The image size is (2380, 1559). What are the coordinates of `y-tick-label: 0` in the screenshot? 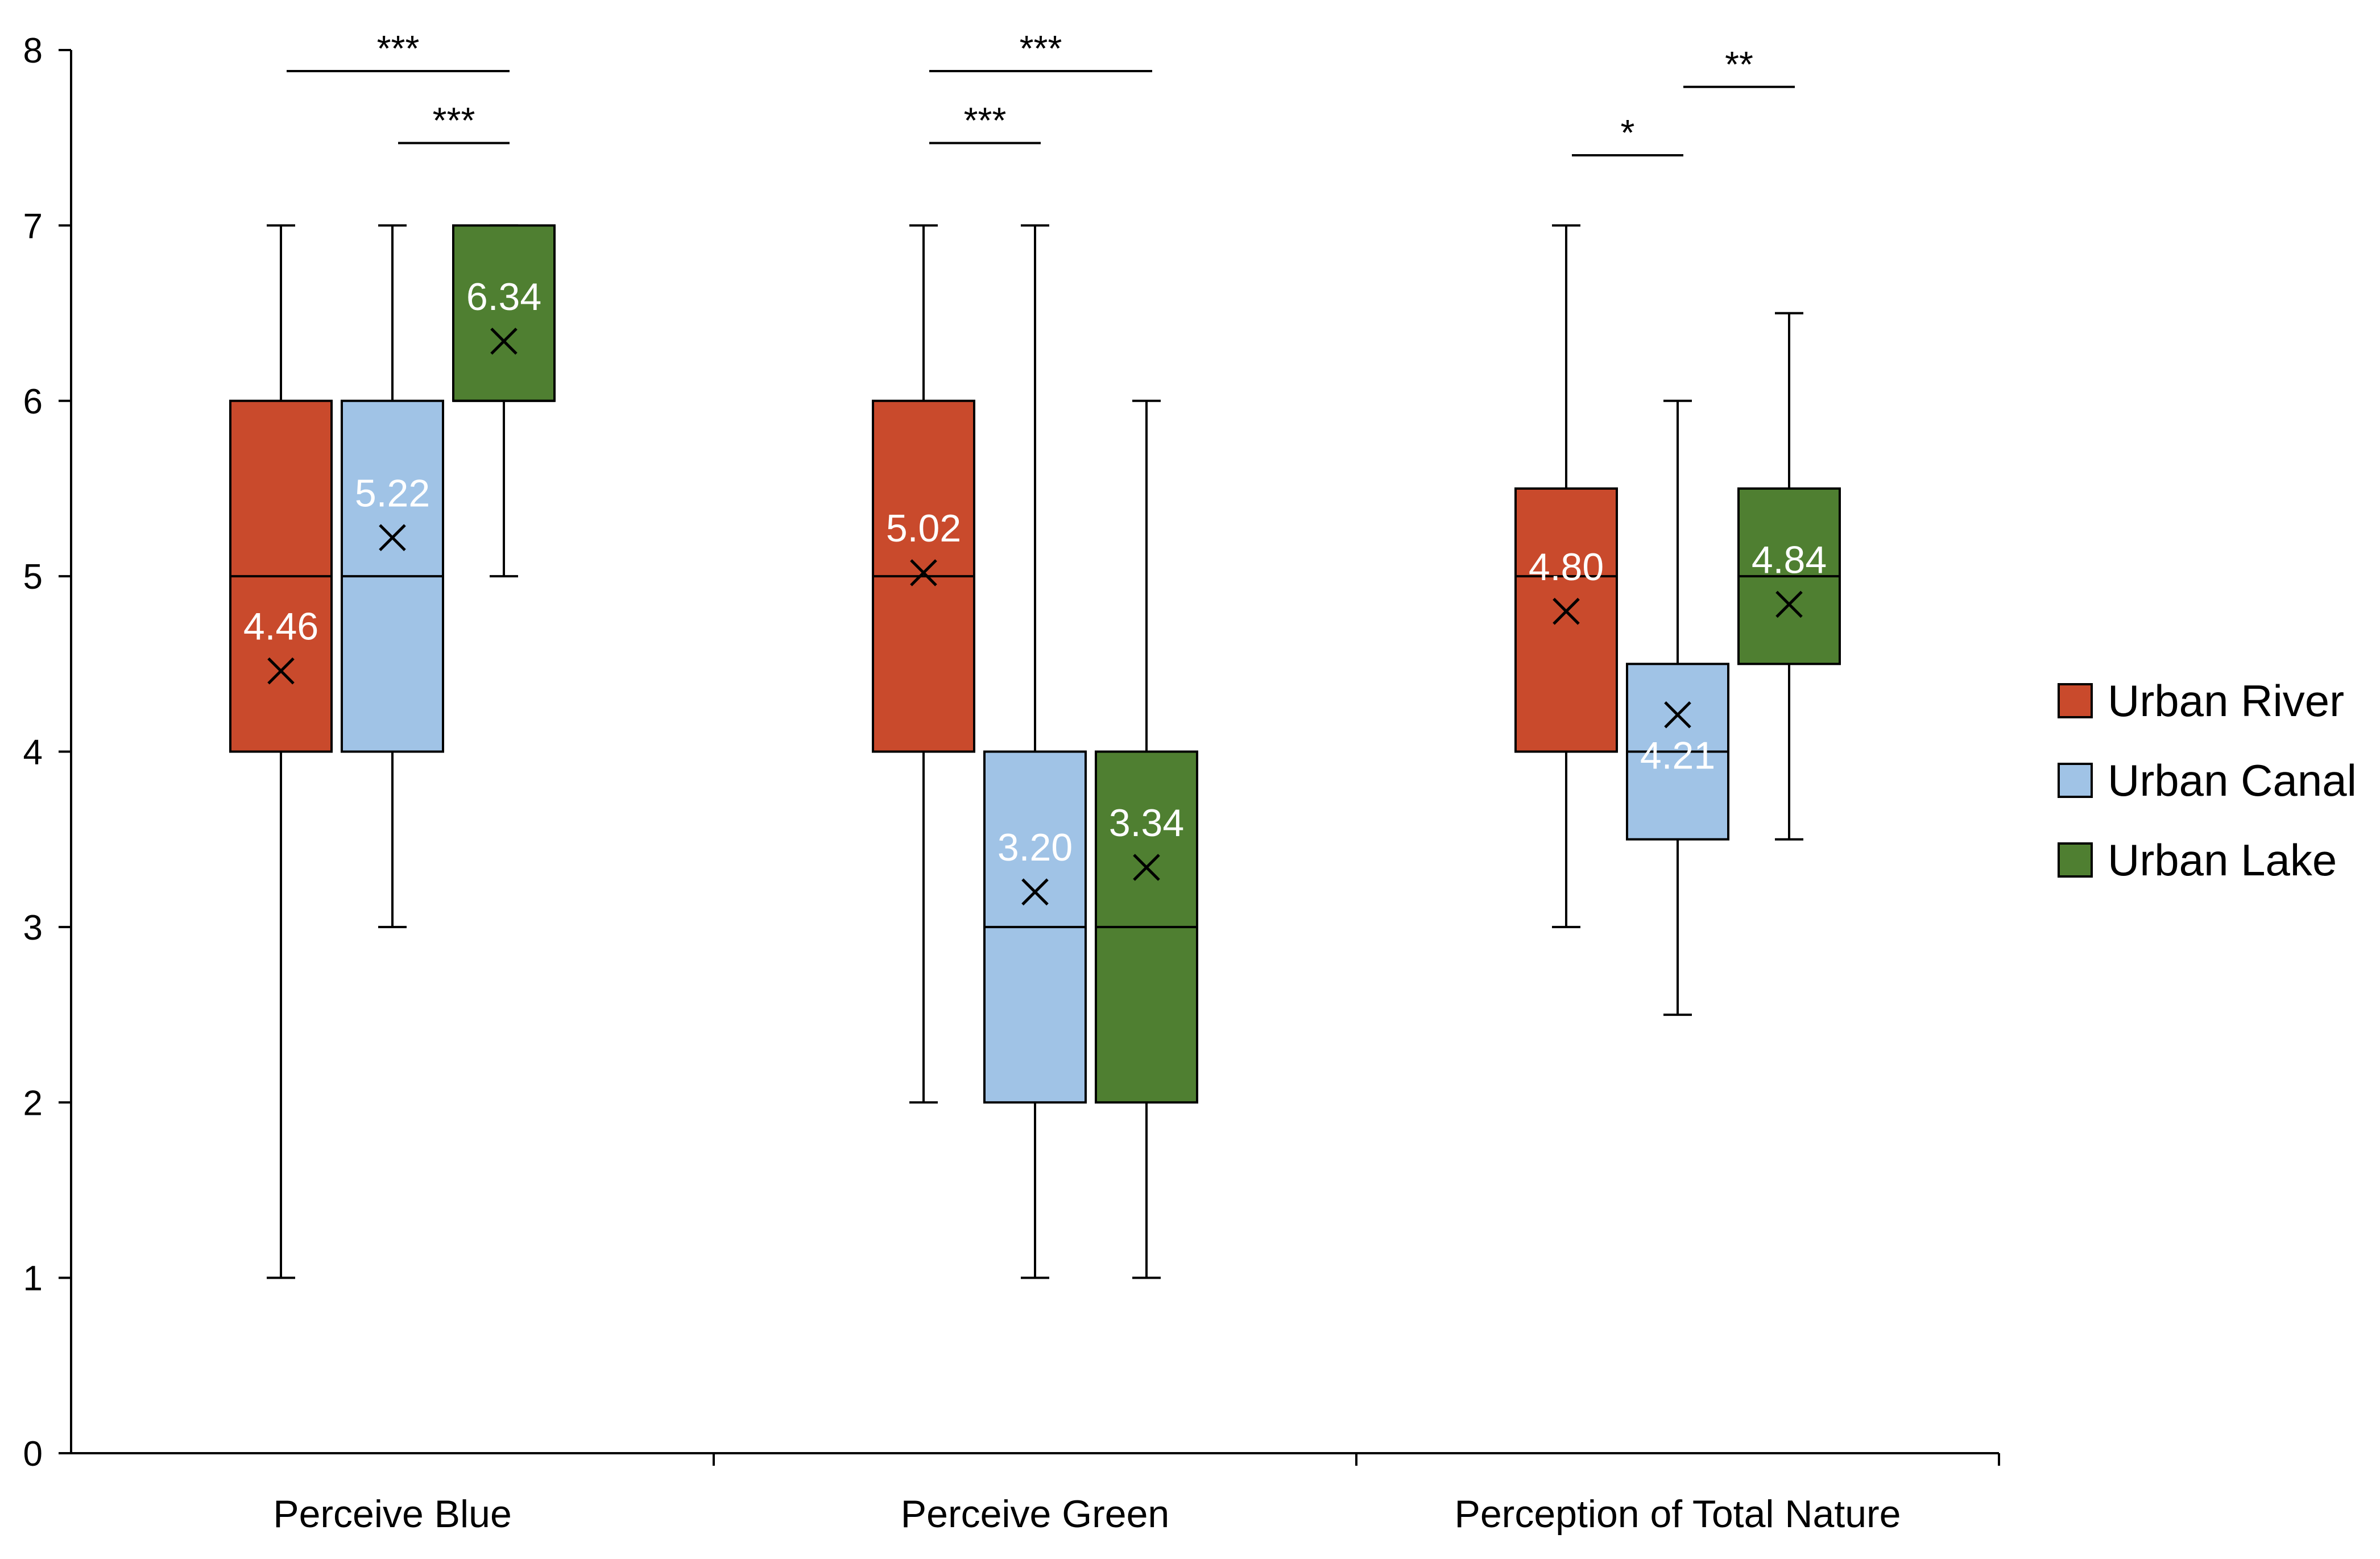 It's located at (33, 1454).